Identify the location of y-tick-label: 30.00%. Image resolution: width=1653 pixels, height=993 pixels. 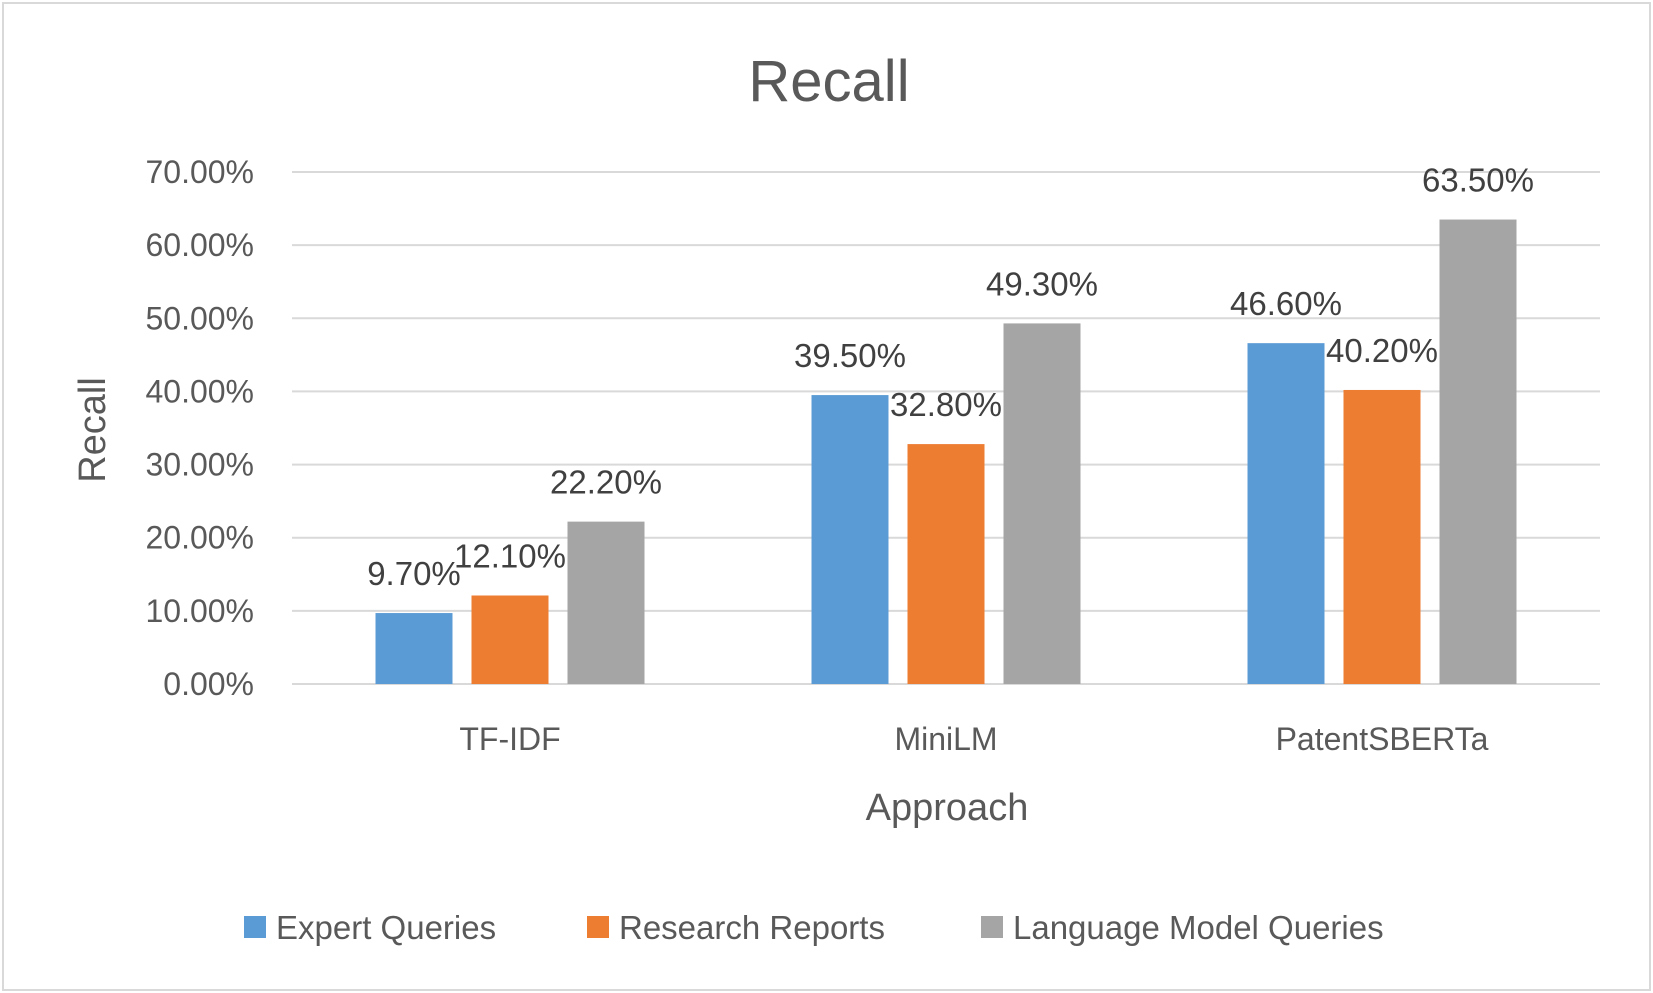
(199, 465).